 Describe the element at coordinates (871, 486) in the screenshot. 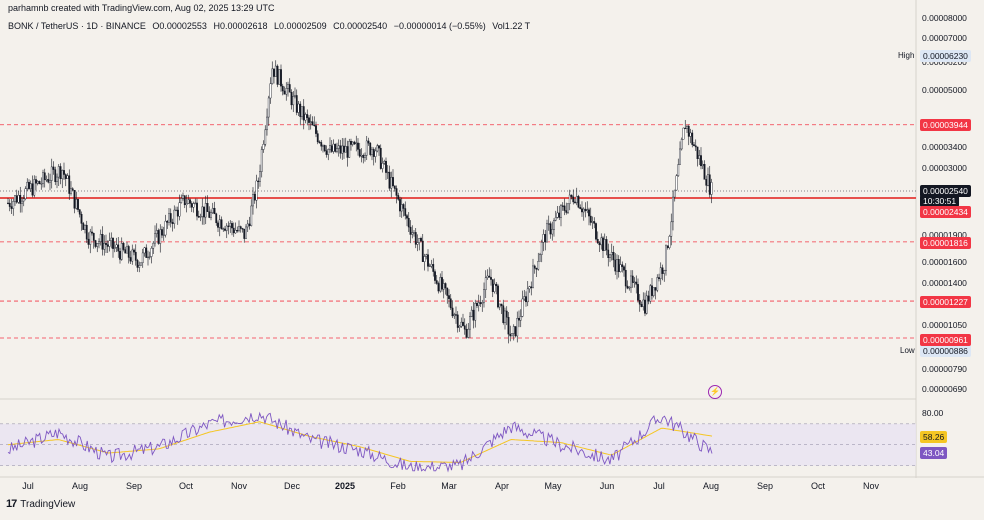

I see `x-axis-label: Nov` at that location.